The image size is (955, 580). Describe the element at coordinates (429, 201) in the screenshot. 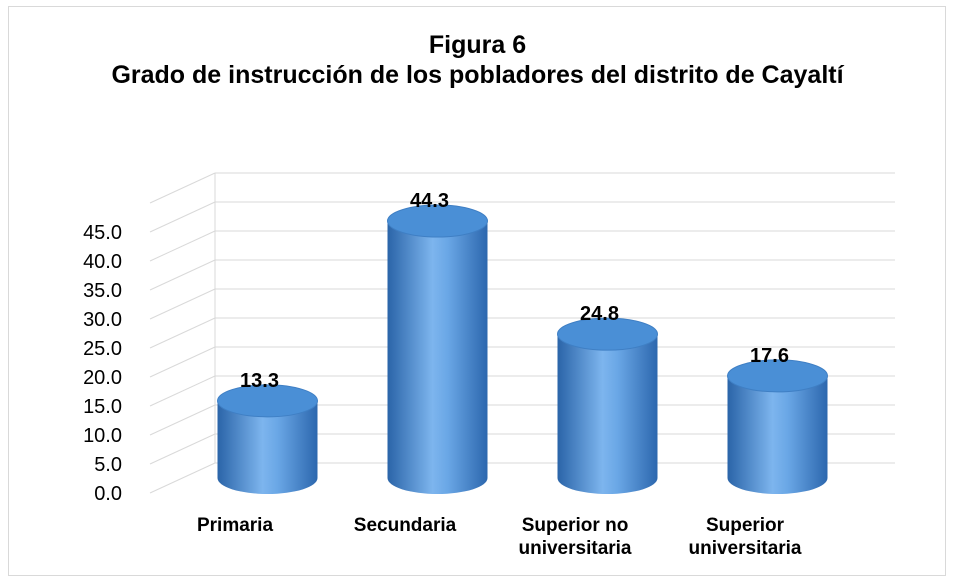

I see `value-label: 44.3` at that location.